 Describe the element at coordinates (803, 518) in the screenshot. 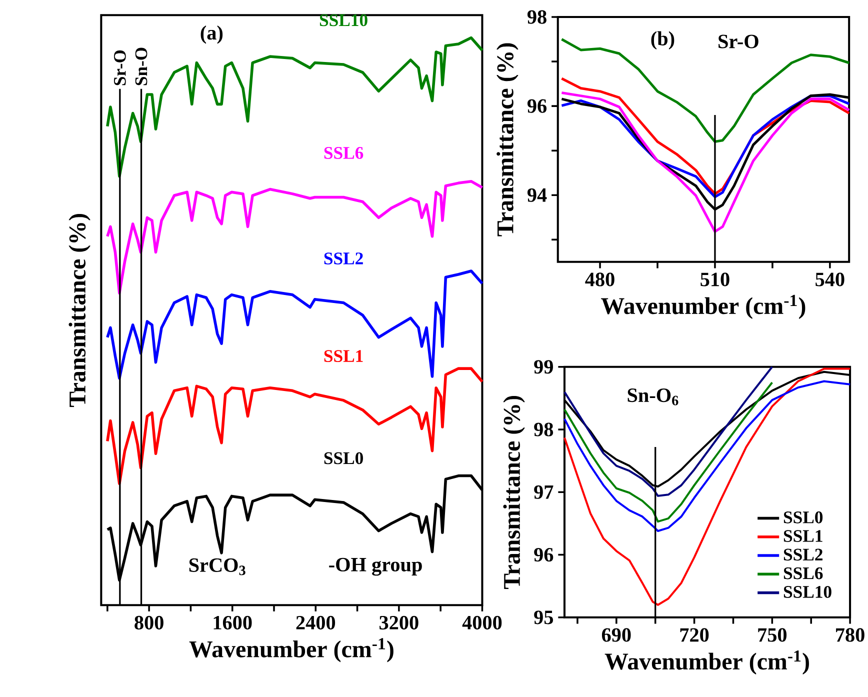

I see `legend-label: SSL0` at that location.